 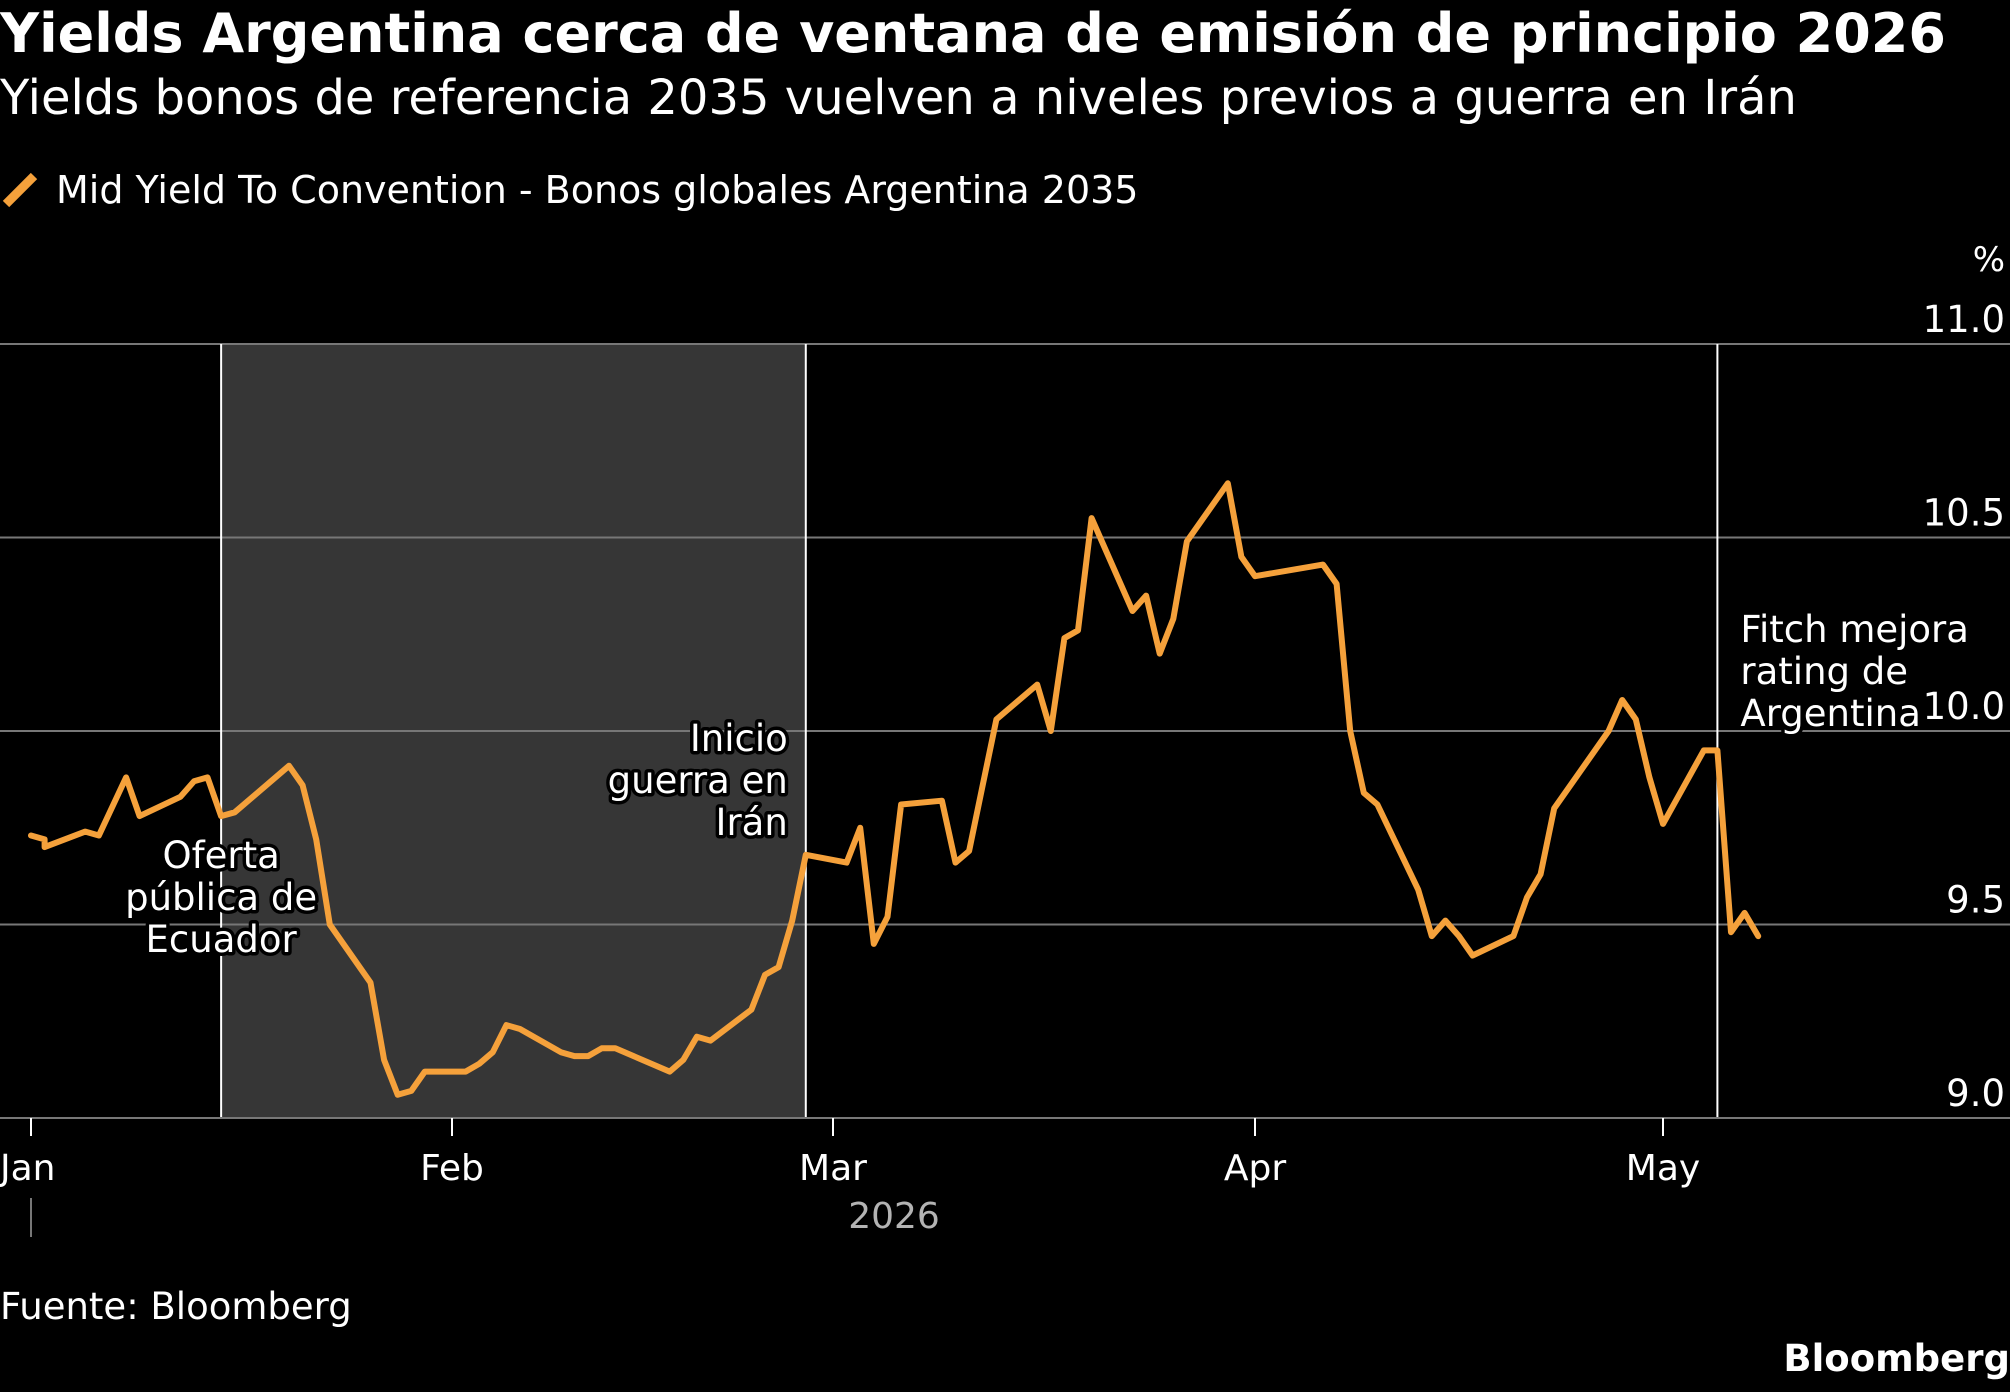 What do you see at coordinates (222, 939) in the screenshot?
I see `annotation-line: Ecuador` at bounding box center [222, 939].